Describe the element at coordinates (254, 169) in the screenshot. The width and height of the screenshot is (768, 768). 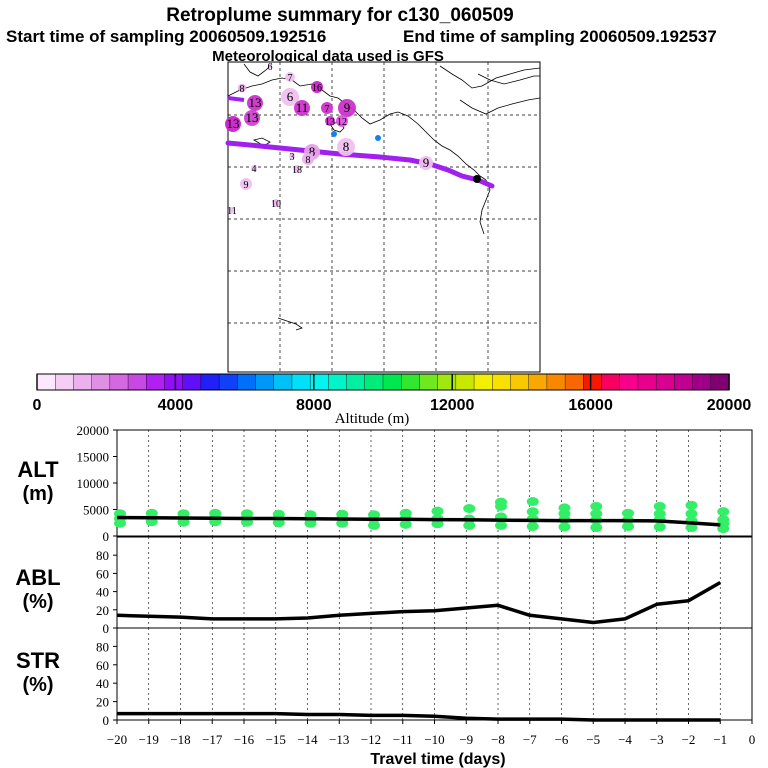
I see `plume-point-label-16: 4` at that location.